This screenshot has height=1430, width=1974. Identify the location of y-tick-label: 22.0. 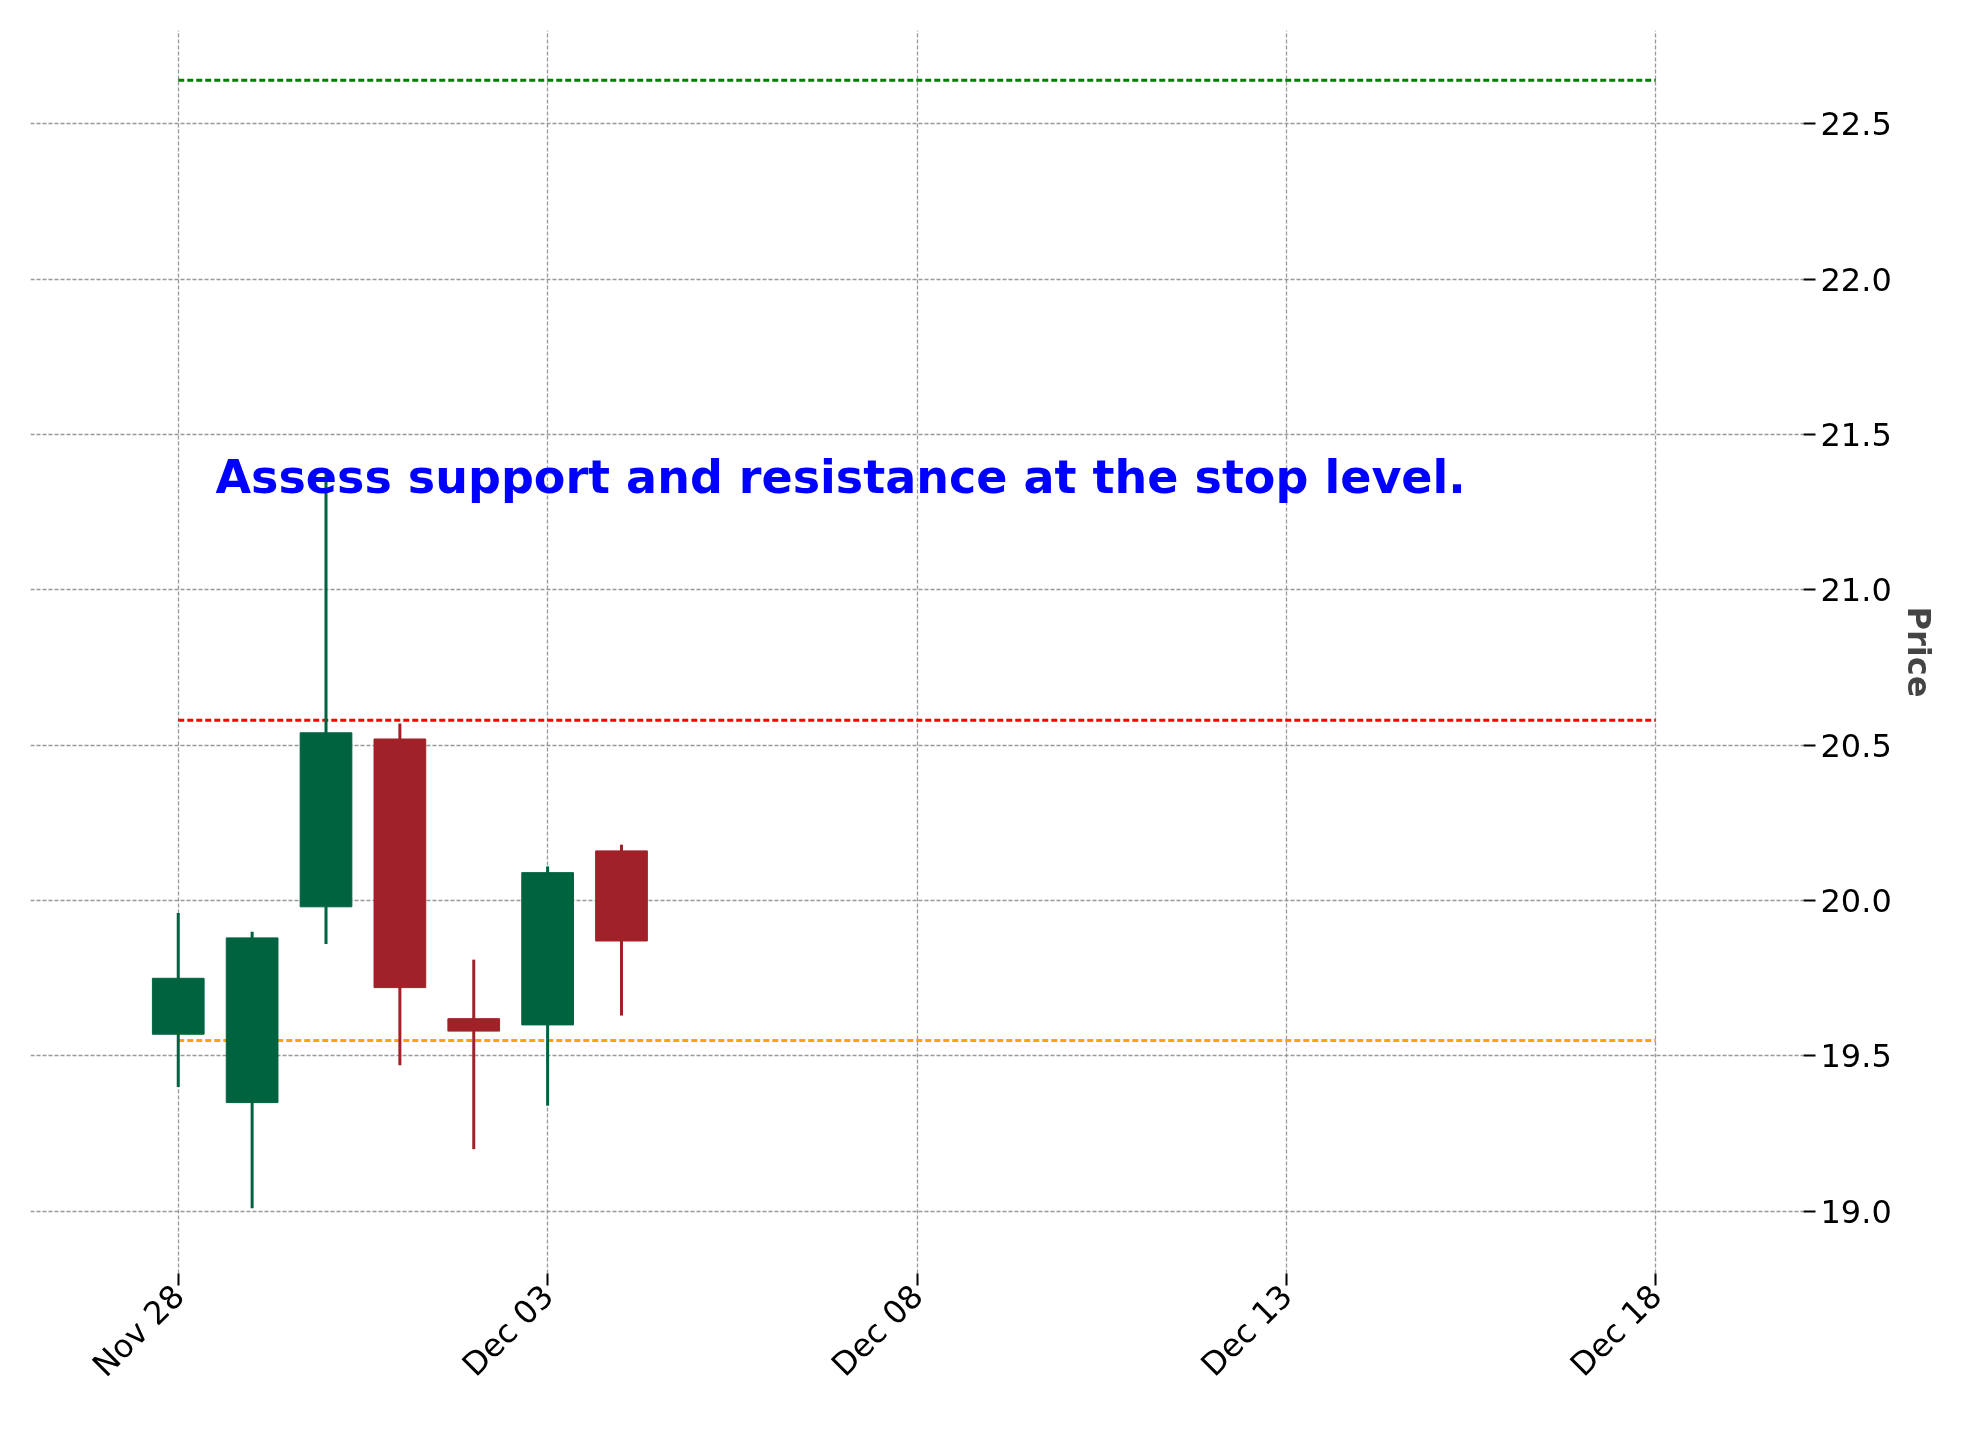
(1856, 279).